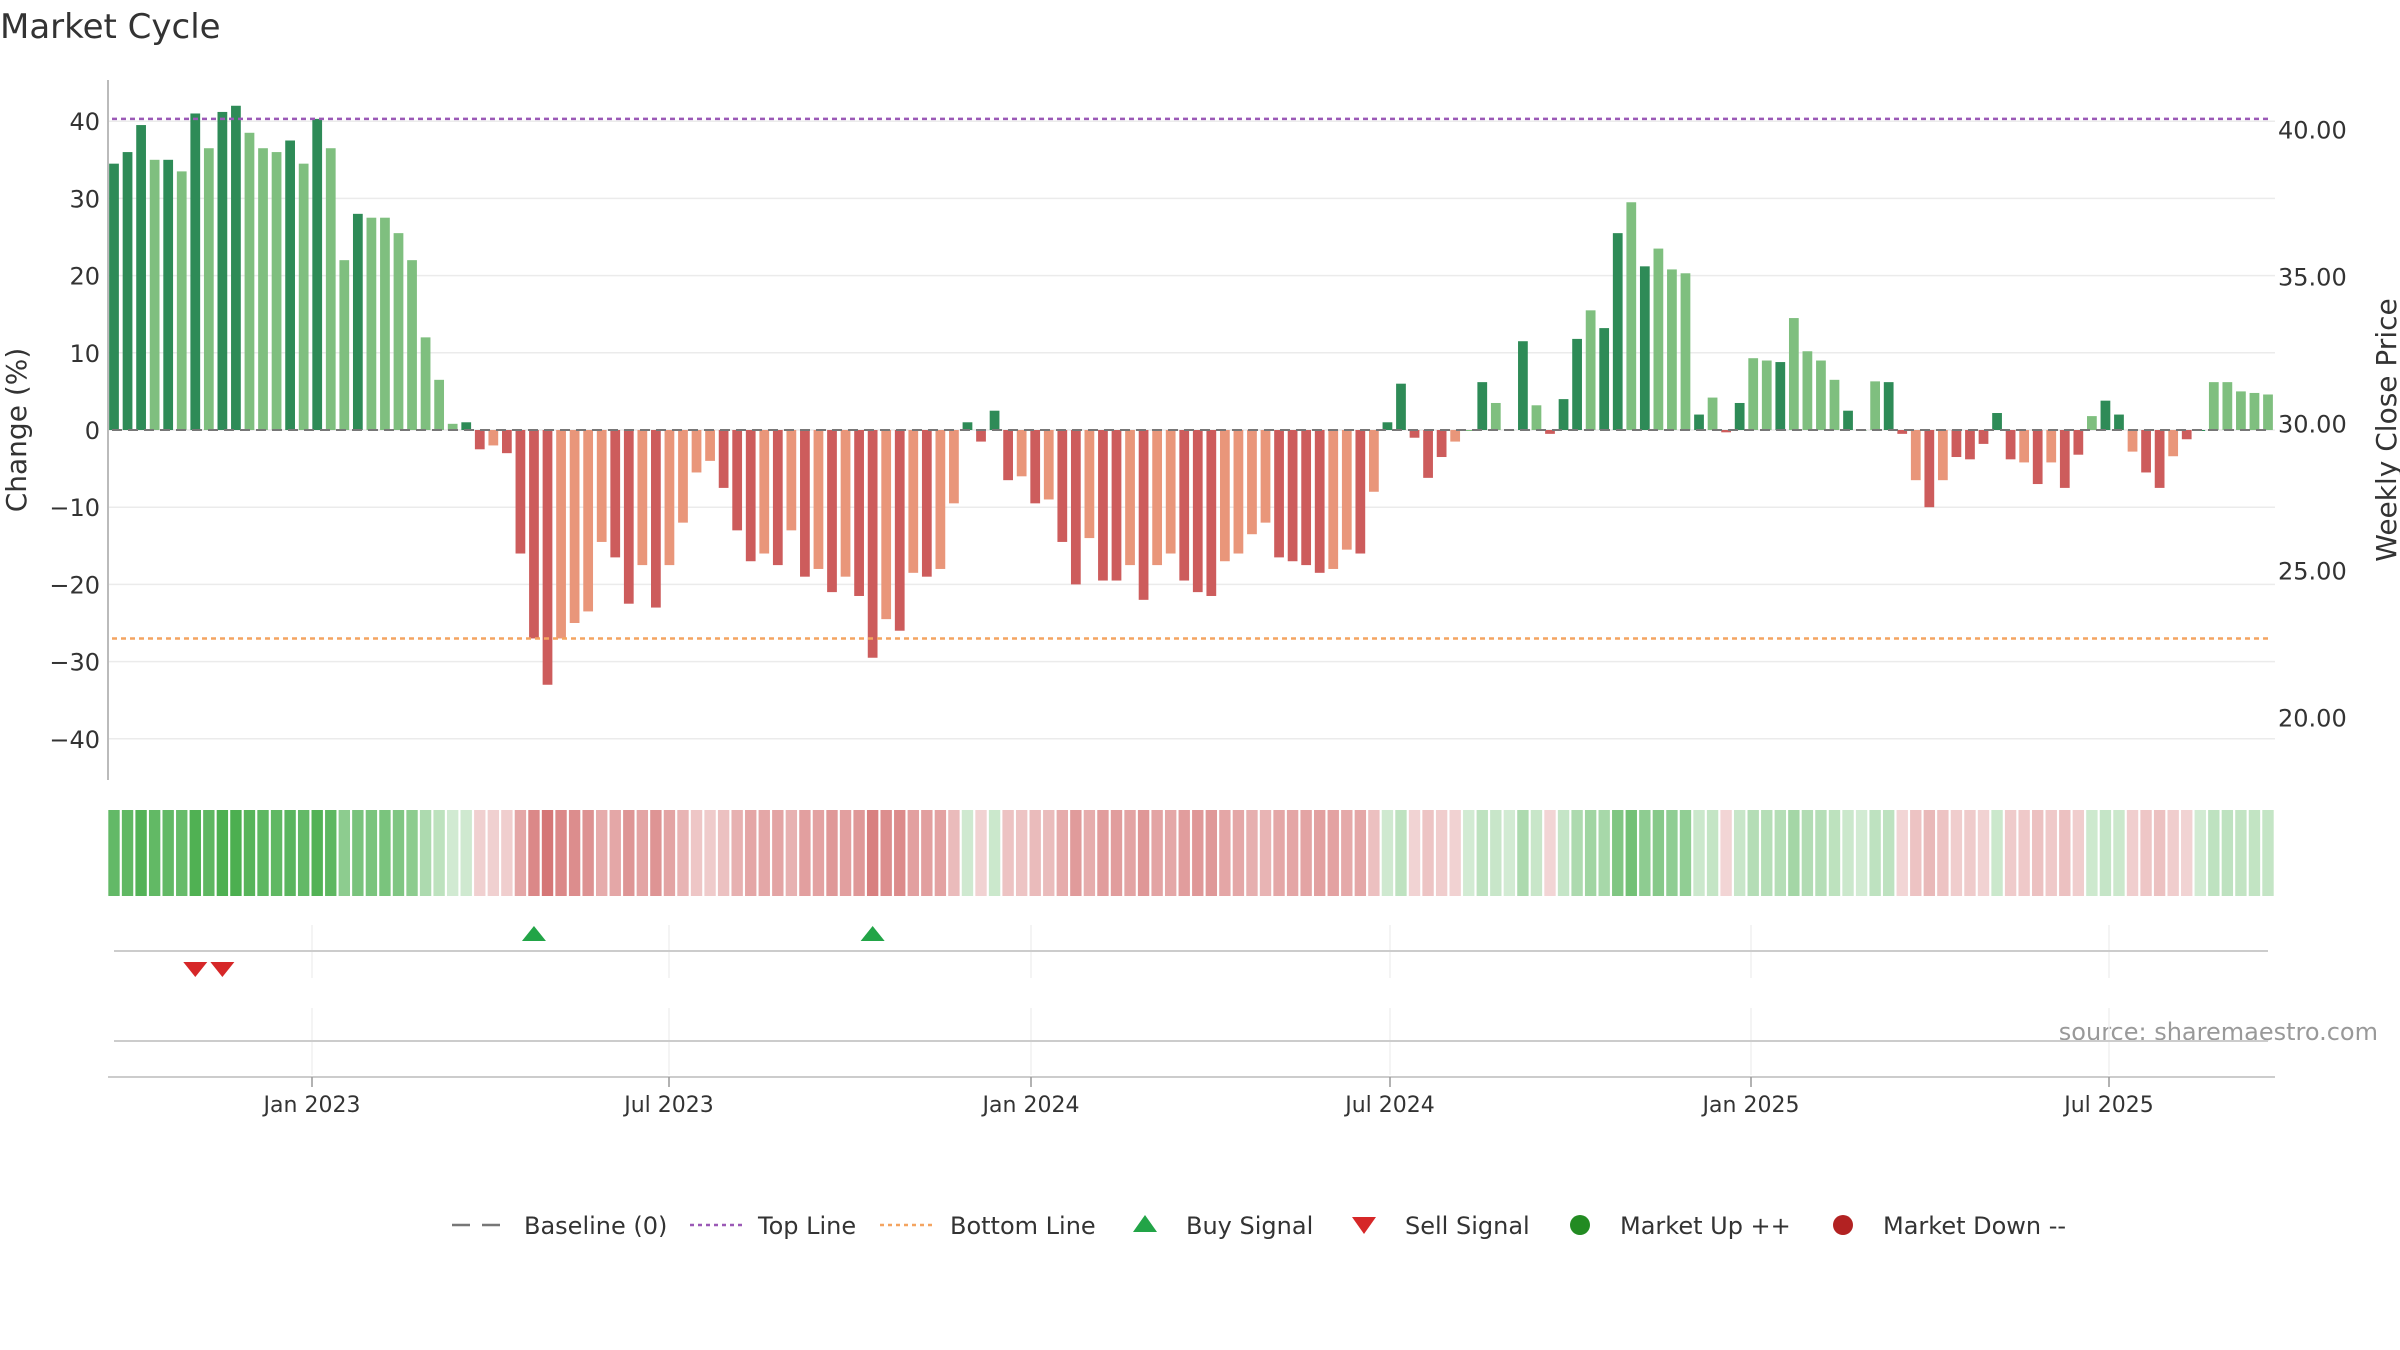 The image size is (2400, 1350). I want to click on legend-label: Sell Signal, so click(1467, 1226).